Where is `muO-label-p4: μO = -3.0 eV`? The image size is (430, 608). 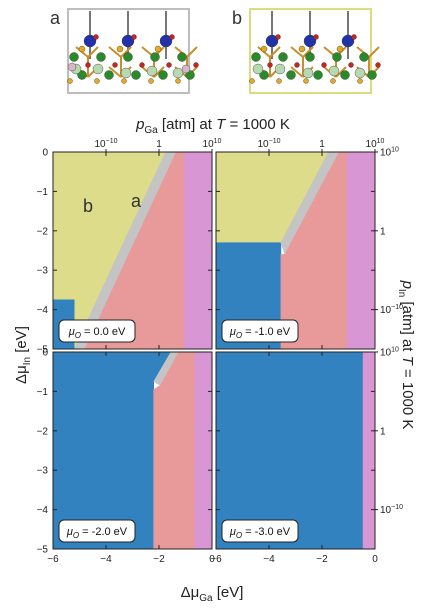
muO-label-p4: μO = -3.0 eV is located at coordinates (260, 533).